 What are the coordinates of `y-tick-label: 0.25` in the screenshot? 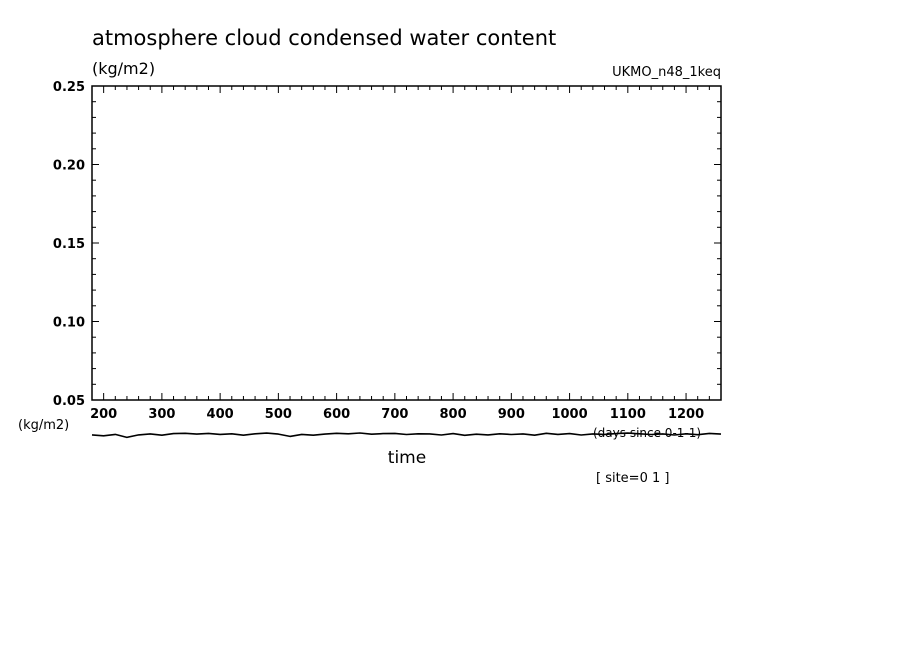 It's located at (69, 87).